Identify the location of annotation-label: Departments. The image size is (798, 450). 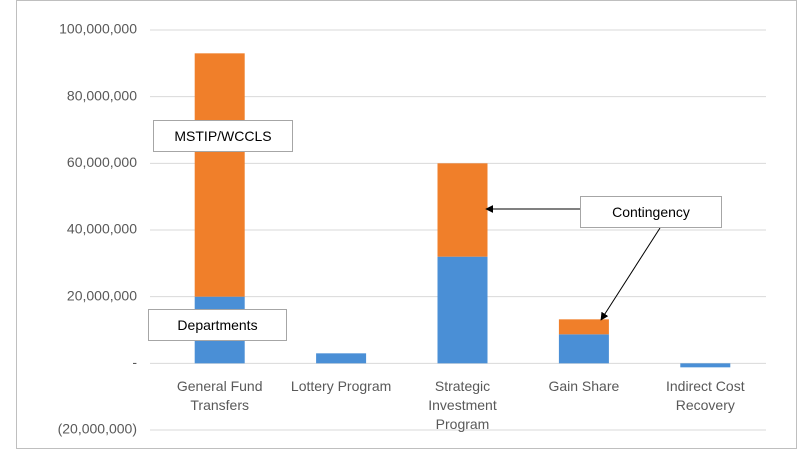
(217, 325).